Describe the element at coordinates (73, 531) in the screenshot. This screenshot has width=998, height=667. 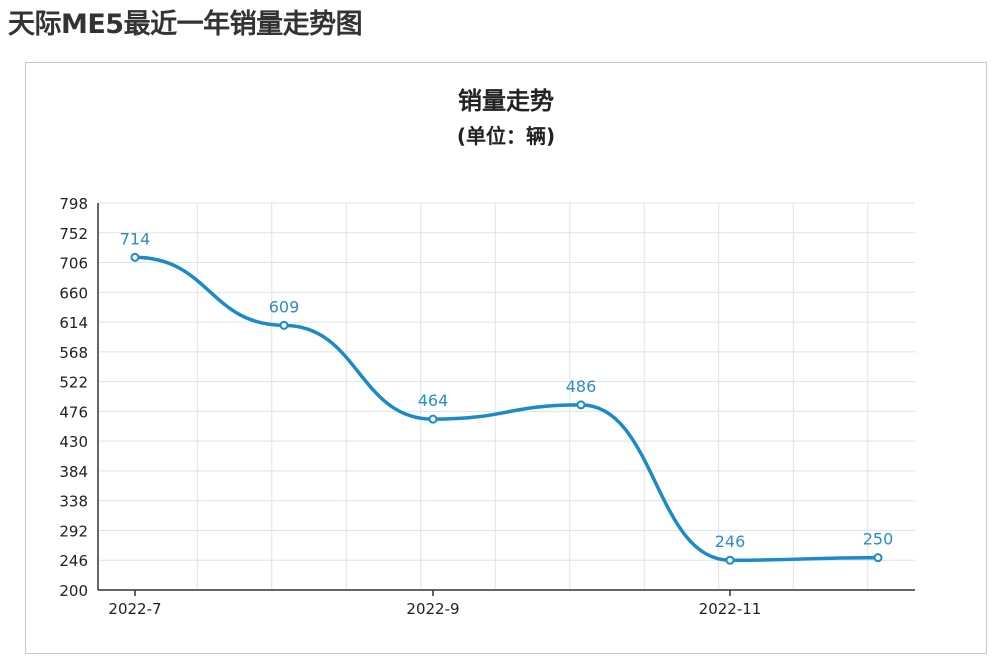
I see `y-tick-label: 292` at that location.